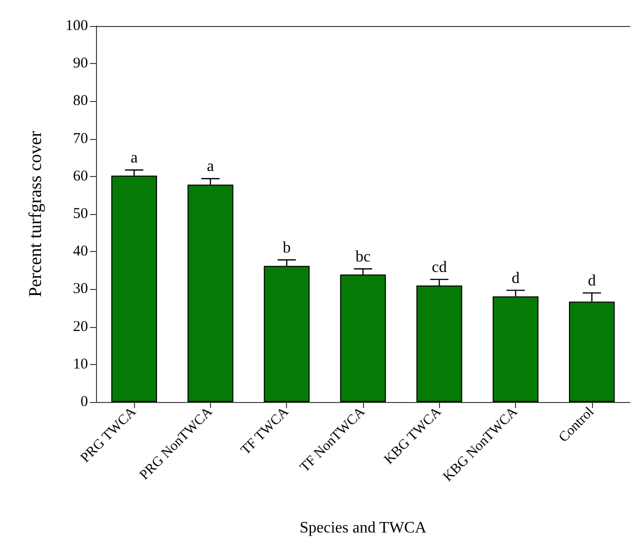  I want to click on y-tick-label: 80, so click(80, 101).